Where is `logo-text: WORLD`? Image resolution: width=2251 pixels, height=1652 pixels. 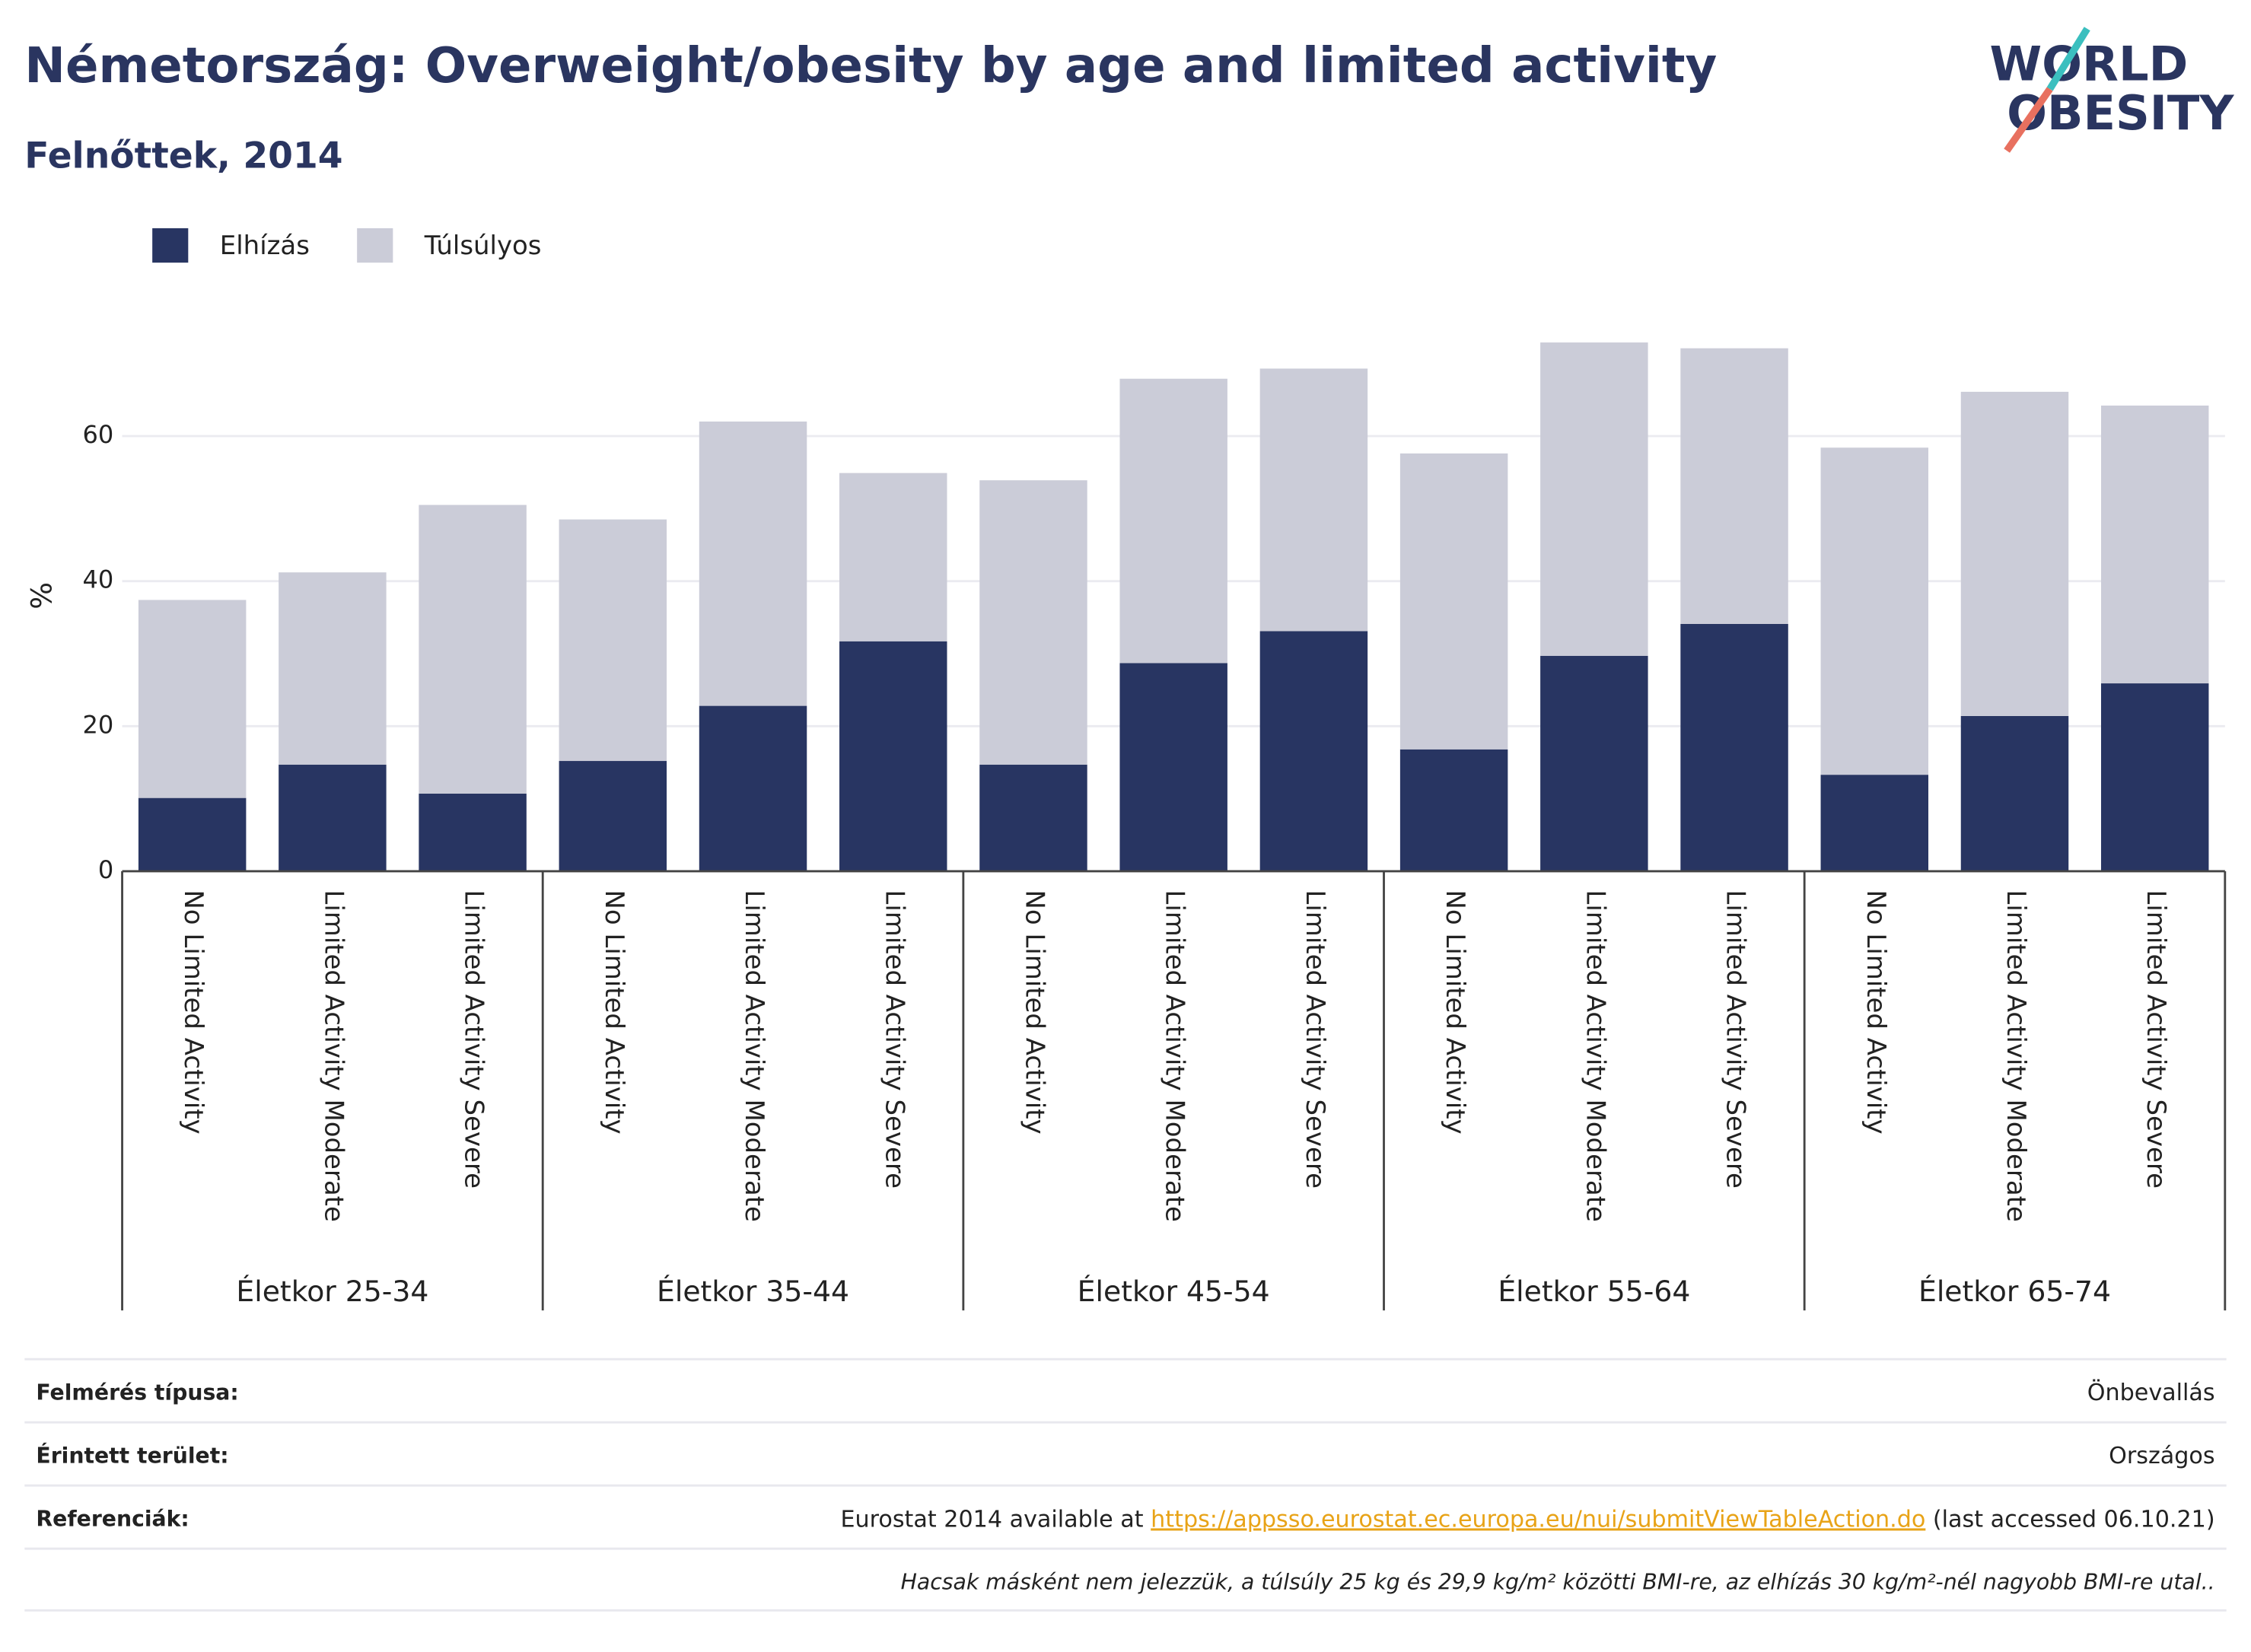 logo-text: WORLD is located at coordinates (2088, 64).